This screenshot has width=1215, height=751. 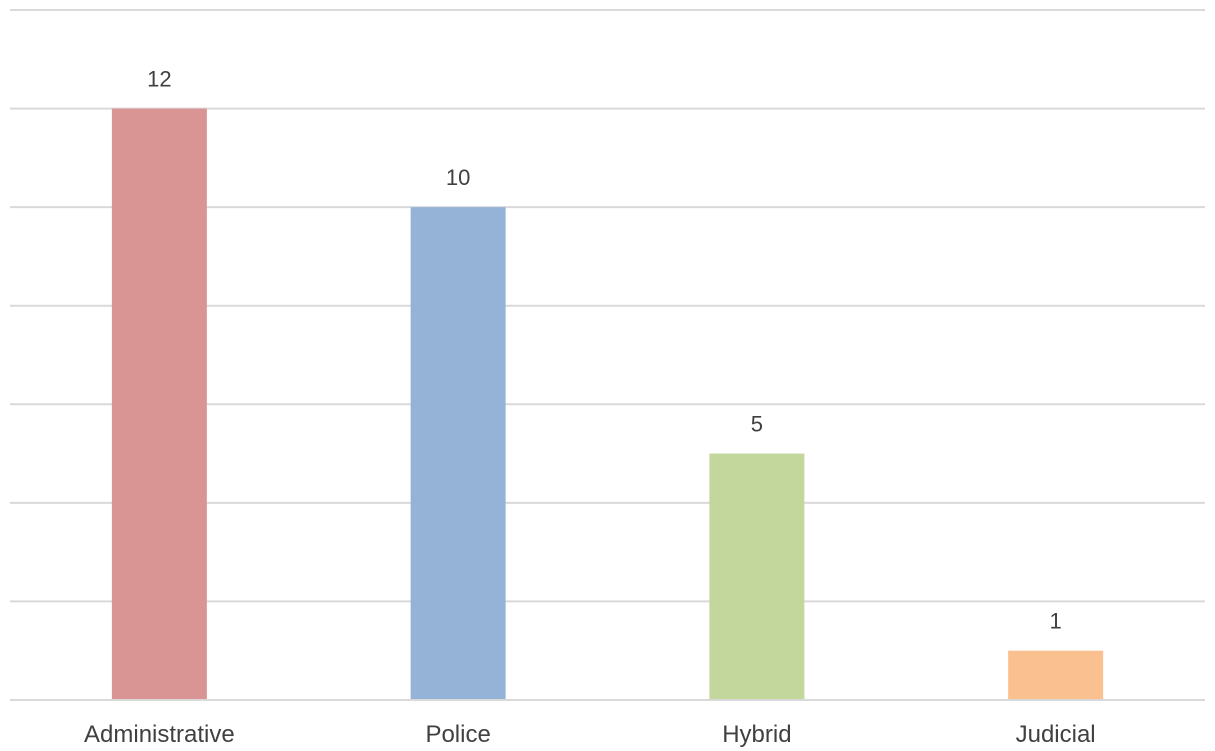 What do you see at coordinates (457, 734) in the screenshot?
I see `tick-label-police: Police` at bounding box center [457, 734].